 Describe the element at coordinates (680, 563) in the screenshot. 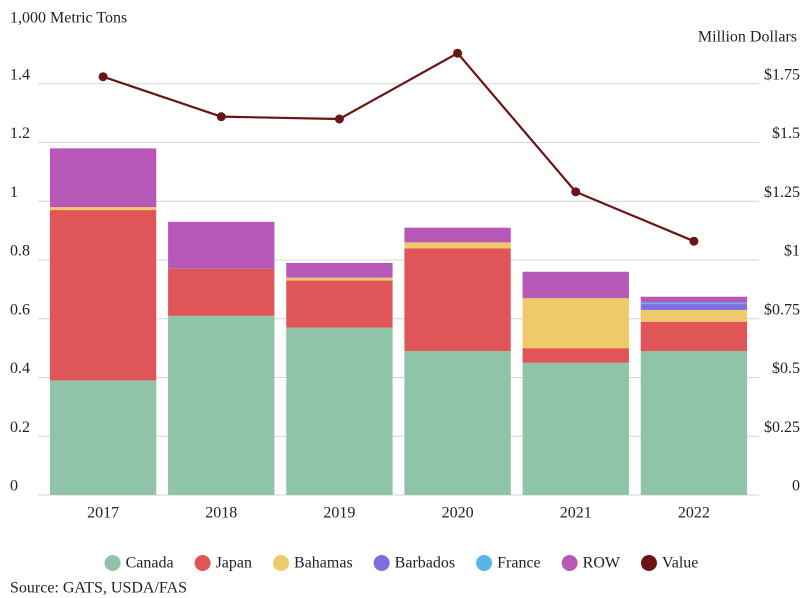

I see `legend-label: Value` at that location.